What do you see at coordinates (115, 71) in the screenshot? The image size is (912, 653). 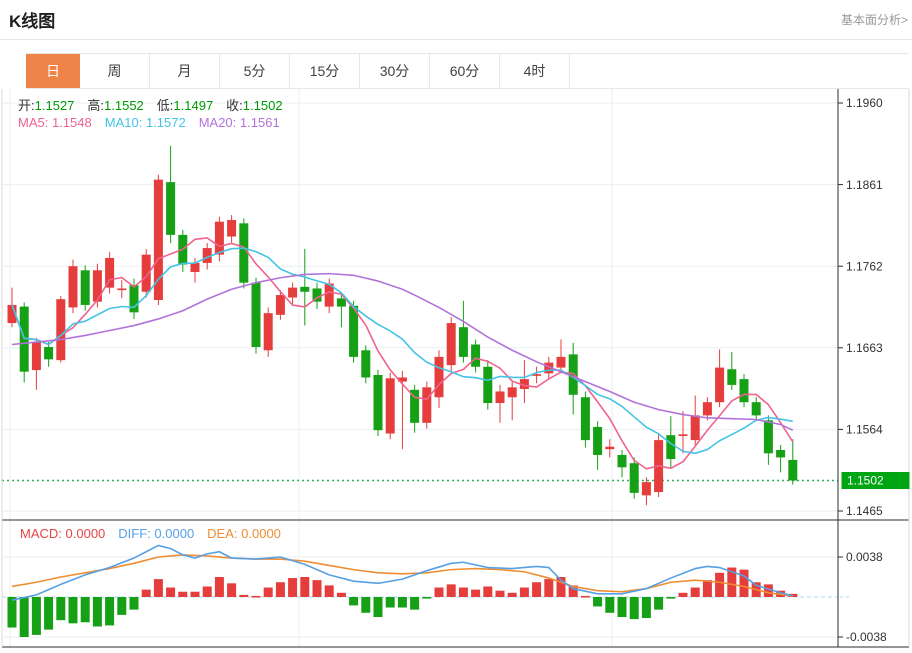 I see `tab-week: 周` at bounding box center [115, 71].